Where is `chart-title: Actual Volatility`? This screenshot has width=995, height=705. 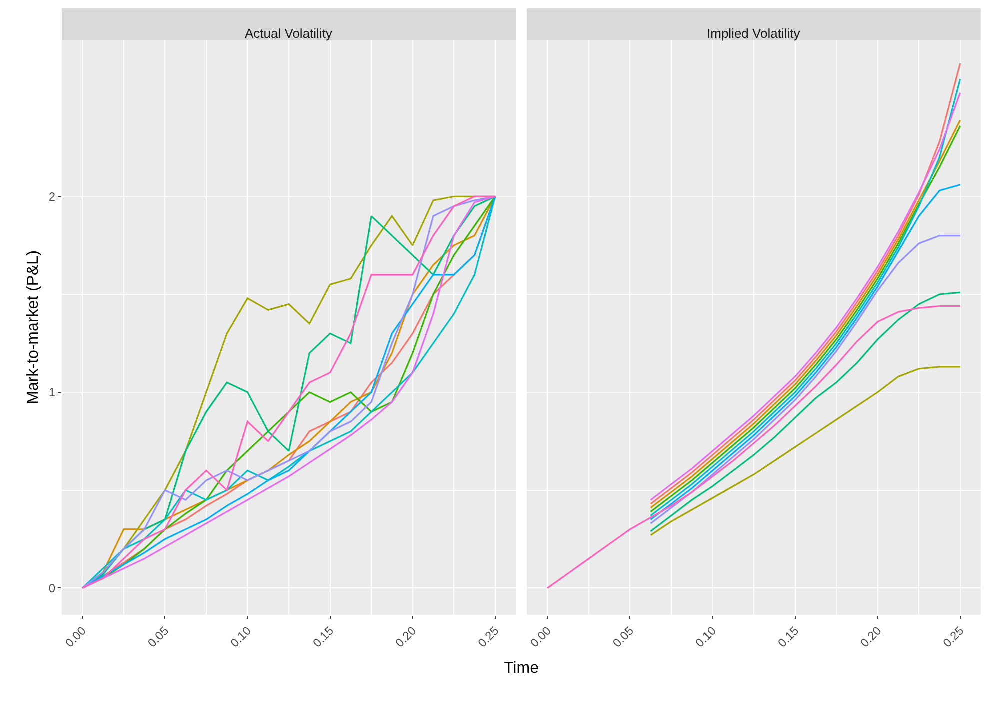
chart-title: Actual Volatility is located at coordinates (289, 33).